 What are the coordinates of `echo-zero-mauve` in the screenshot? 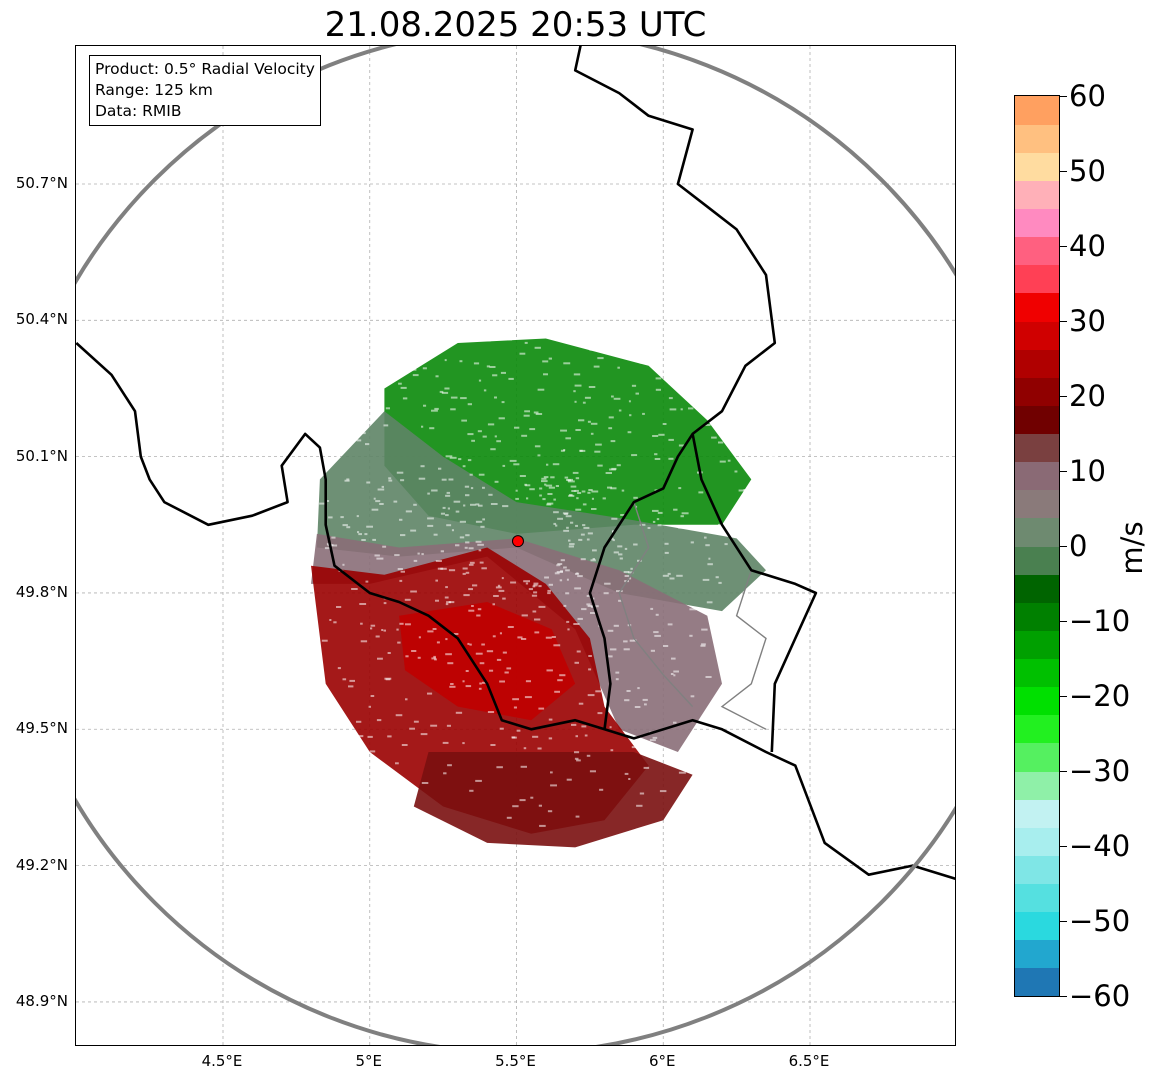 It's located at (516, 642).